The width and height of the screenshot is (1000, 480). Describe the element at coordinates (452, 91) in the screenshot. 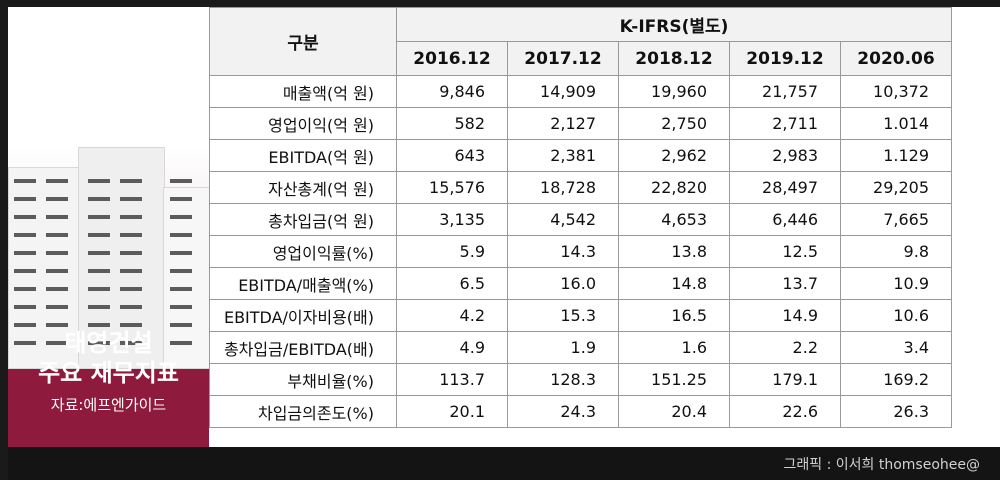

I see `table-cell: 9,846` at that location.